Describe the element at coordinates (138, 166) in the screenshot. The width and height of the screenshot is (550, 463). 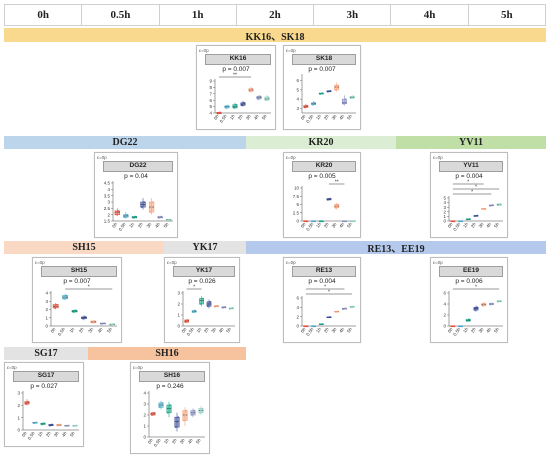
I see `panel-title: DG22` at that location.